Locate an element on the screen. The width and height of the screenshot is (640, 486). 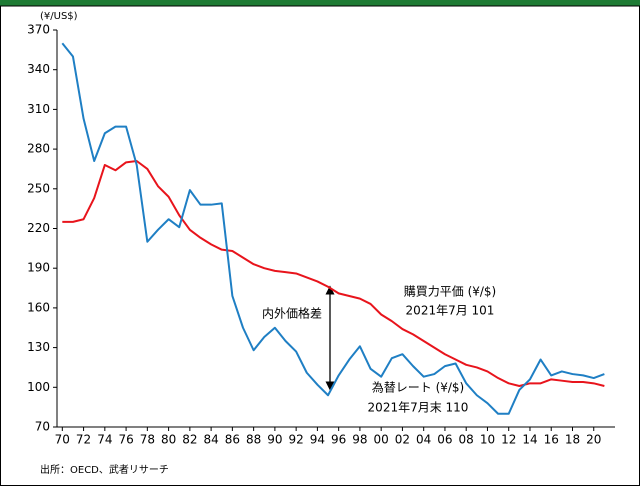
x-tick-label: 88 is located at coordinates (253, 440).